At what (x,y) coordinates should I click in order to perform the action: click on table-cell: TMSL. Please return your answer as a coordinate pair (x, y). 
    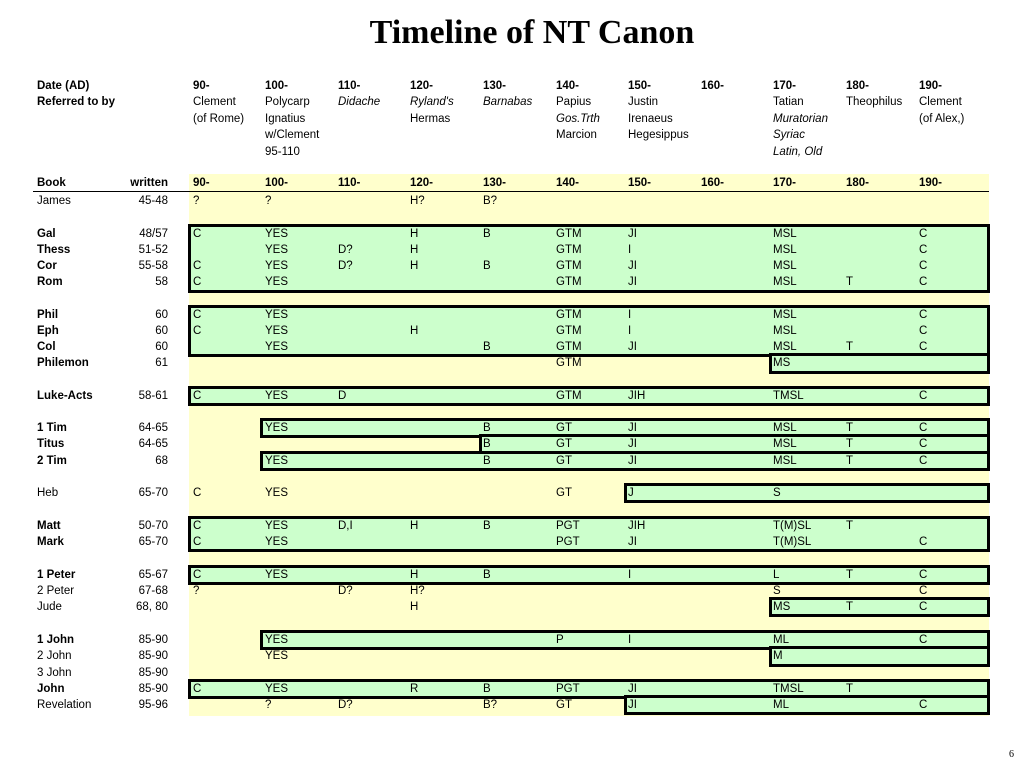
    Looking at the image, I should click on (788, 395).